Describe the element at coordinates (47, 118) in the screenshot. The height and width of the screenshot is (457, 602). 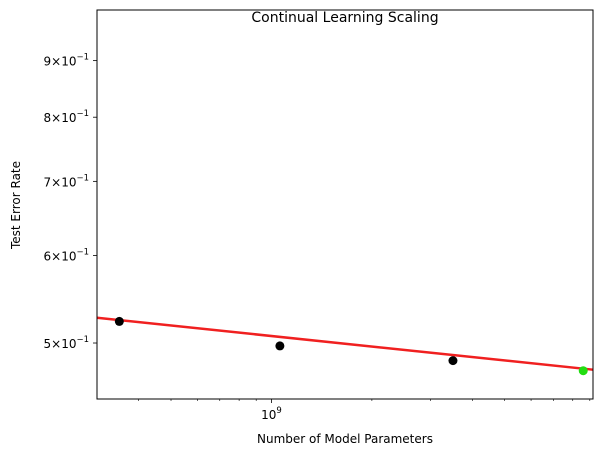
I see `y-tick-label-mantissa: 8` at that location.